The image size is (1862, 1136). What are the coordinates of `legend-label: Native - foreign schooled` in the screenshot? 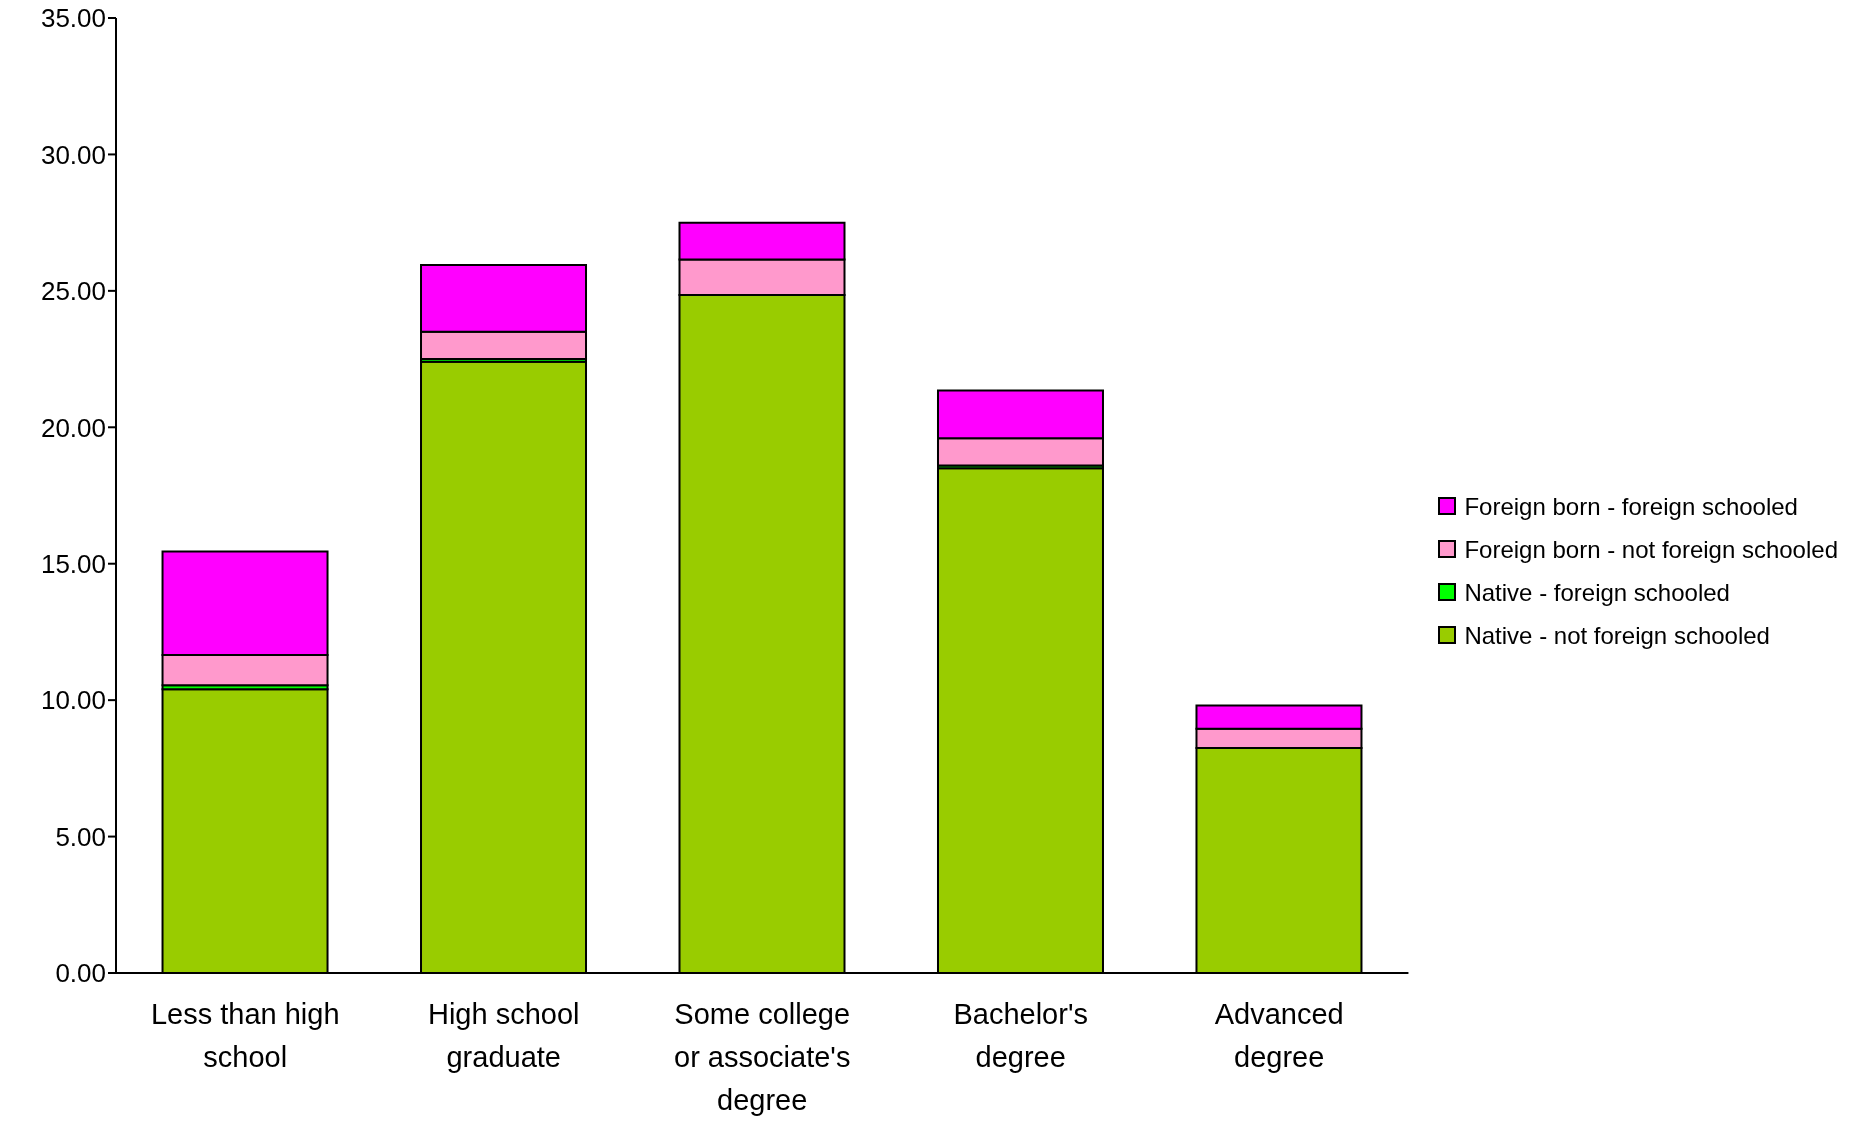 It's located at (1597, 592).